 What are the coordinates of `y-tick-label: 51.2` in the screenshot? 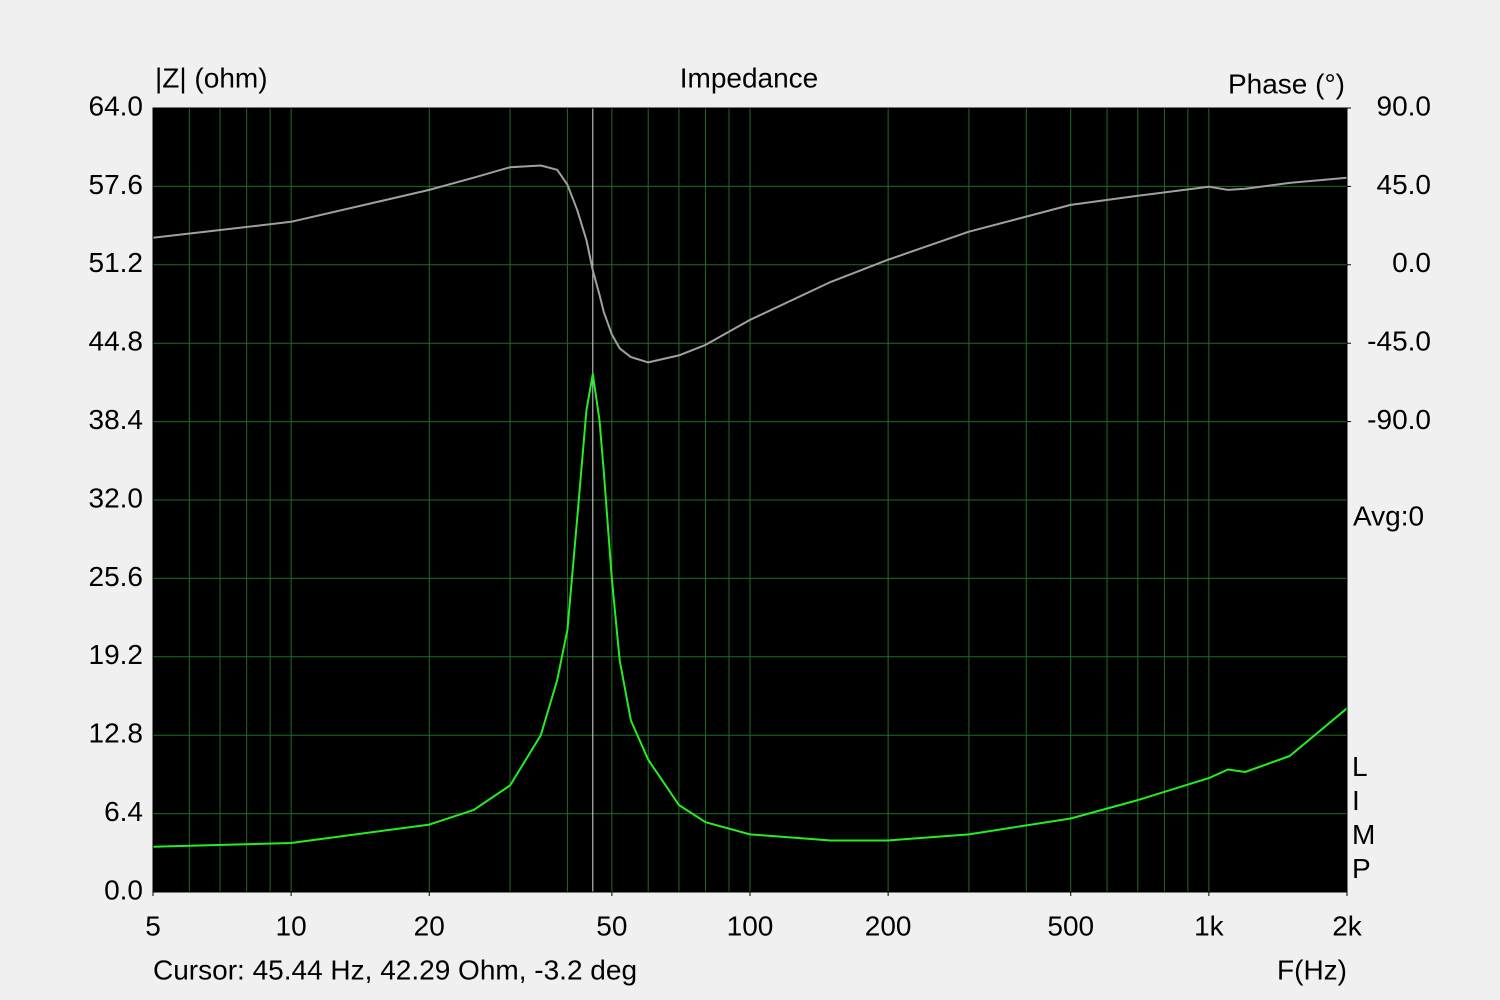 It's located at (116, 262).